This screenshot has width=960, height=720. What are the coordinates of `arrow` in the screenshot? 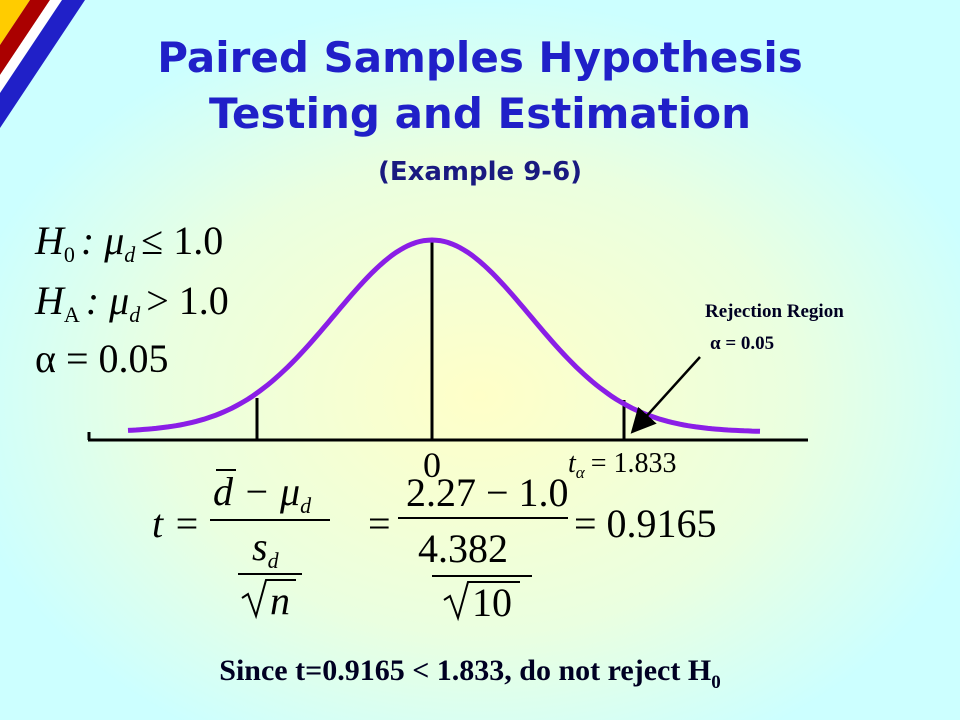 It's located at (665, 395).